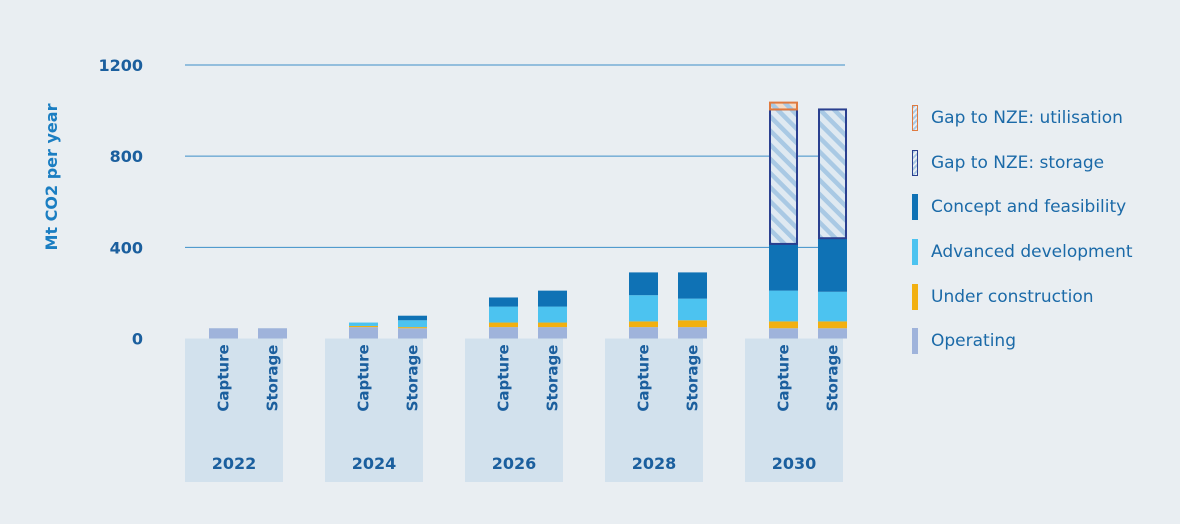  What do you see at coordinates (794, 463) in the screenshot?
I see `year-label-2030: 2030` at bounding box center [794, 463].